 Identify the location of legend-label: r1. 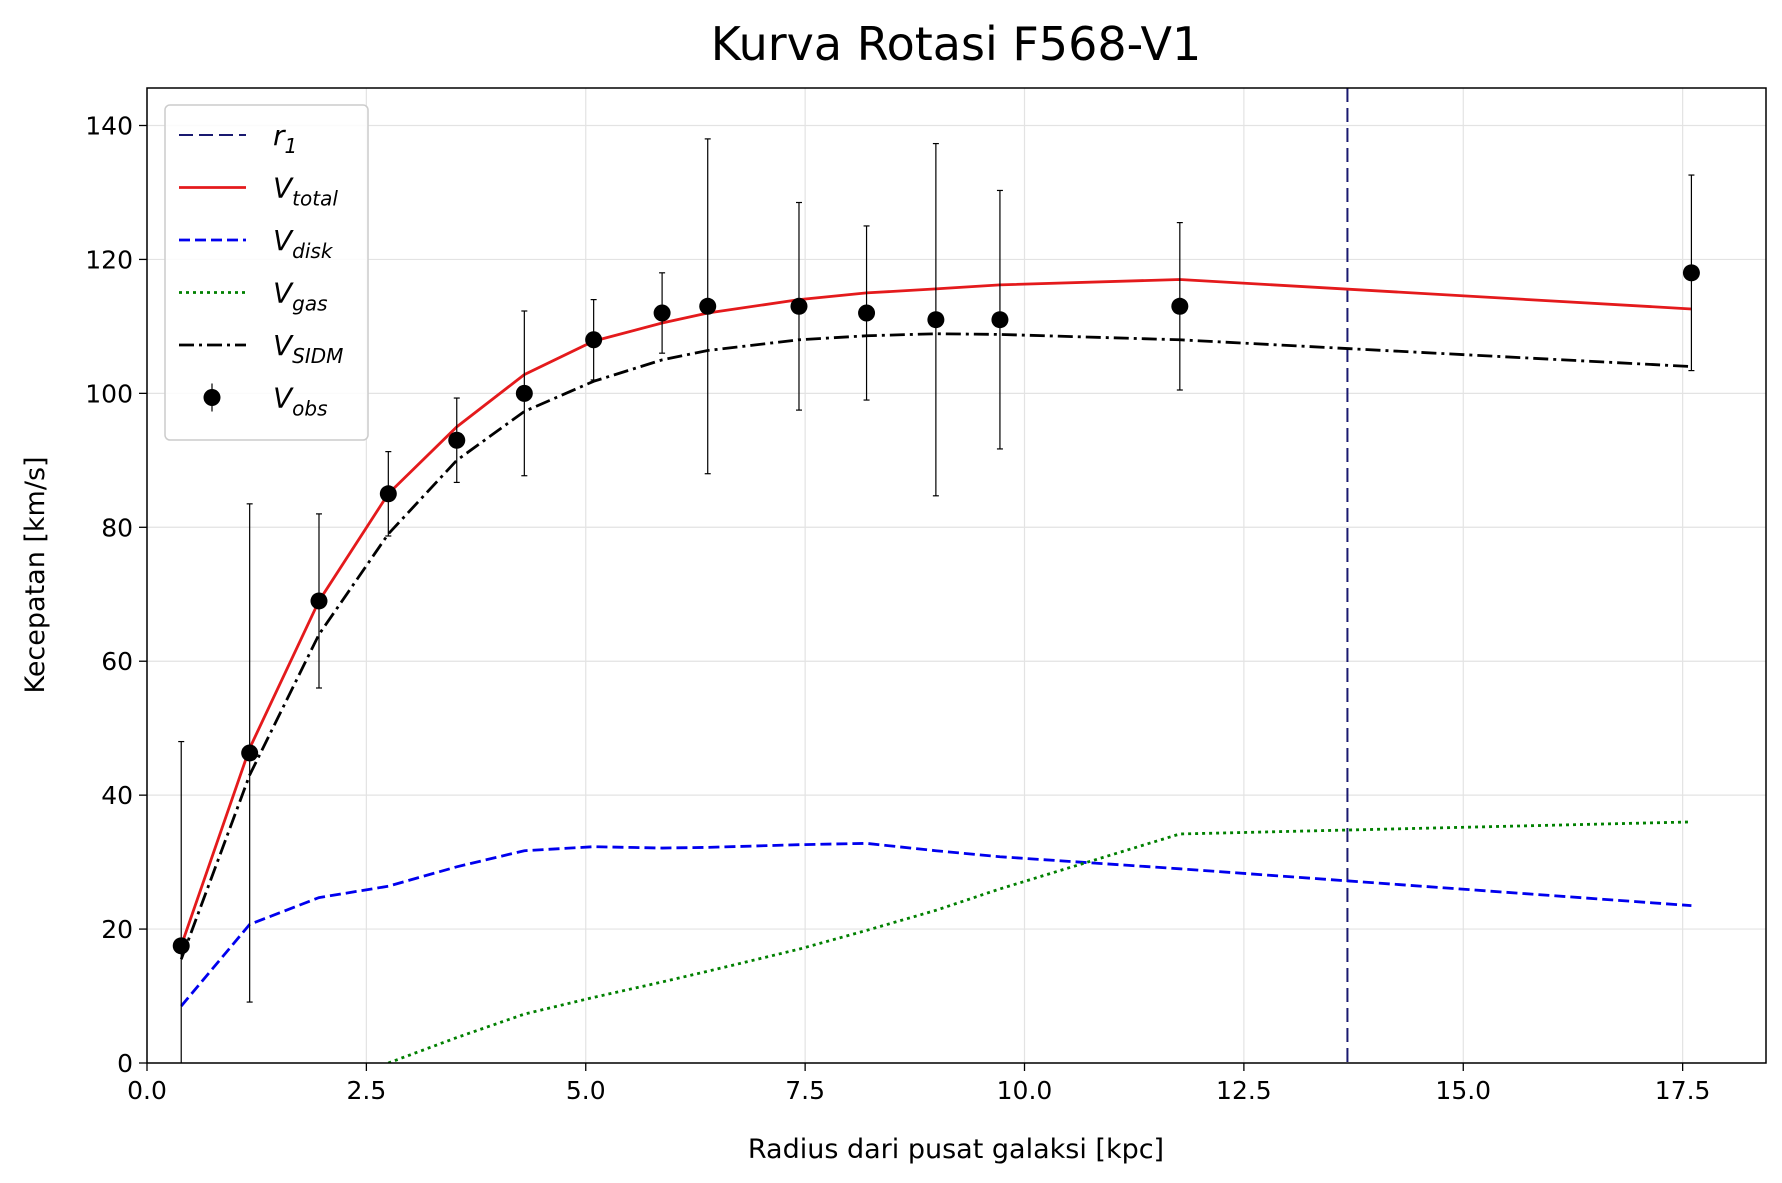
(285, 138).